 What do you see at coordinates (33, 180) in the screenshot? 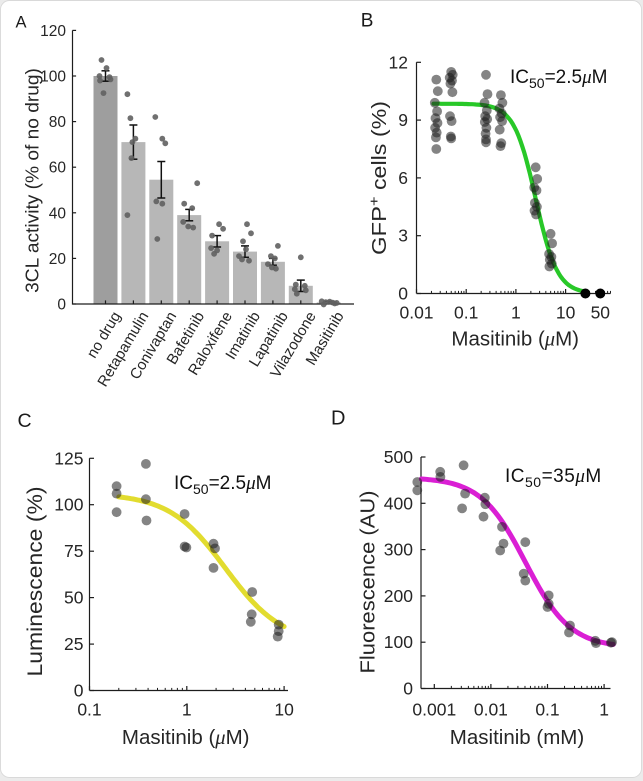
I see `svg-text: 3CL activity (% of no drug)` at bounding box center [33, 180].